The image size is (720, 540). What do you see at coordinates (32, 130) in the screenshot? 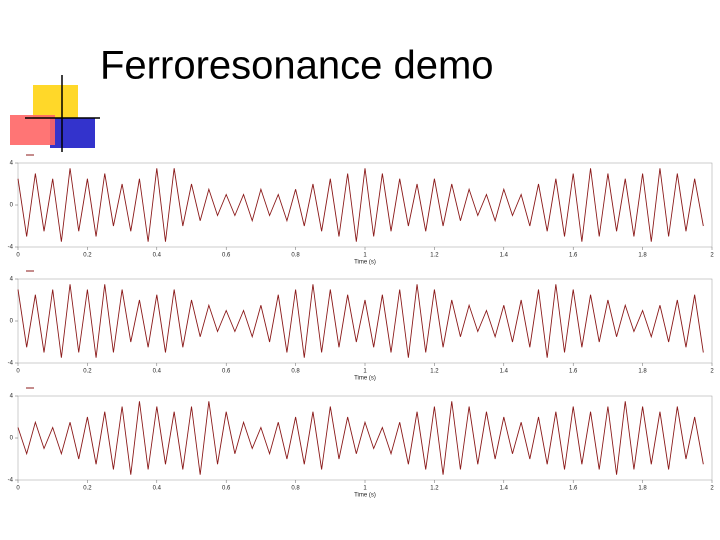
I see `deco-red` at bounding box center [32, 130].